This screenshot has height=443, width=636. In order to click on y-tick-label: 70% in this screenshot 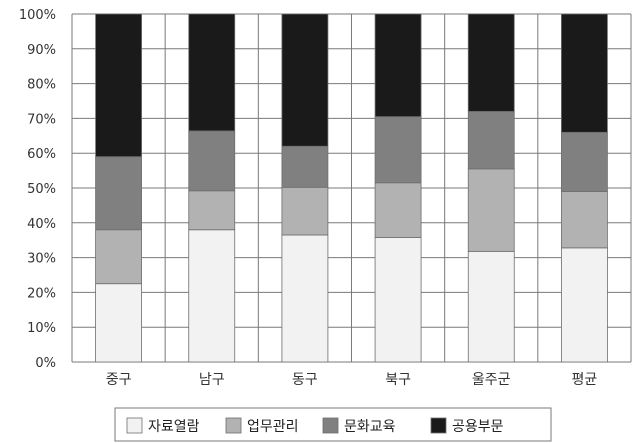, I will do `click(41, 119)`.